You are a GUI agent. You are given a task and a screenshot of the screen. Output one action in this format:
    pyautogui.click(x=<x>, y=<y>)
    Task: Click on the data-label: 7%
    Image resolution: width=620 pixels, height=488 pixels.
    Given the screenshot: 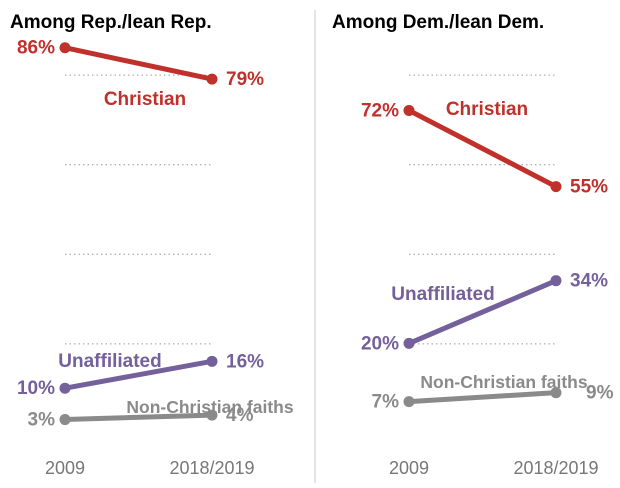 What is the action you would take?
    pyautogui.click(x=386, y=402)
    